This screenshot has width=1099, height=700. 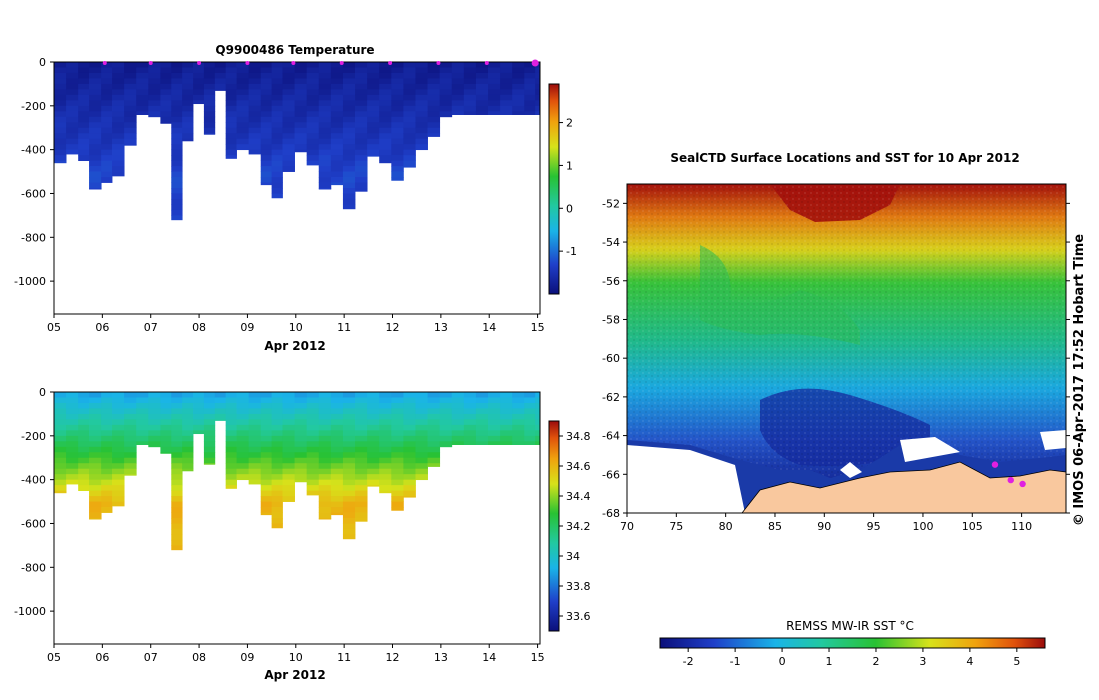 What do you see at coordinates (735, 661) in the screenshot?
I see `sst-colorbar-tick-label: -1` at bounding box center [735, 661].